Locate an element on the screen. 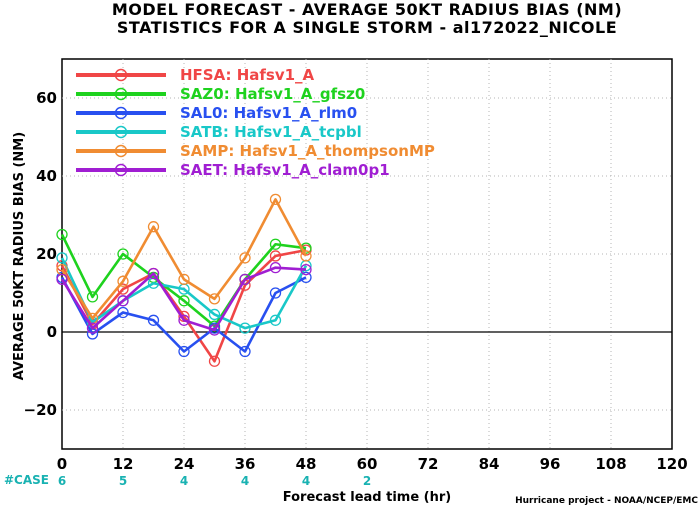 The height and width of the screenshot is (506, 700). x-tick-label: 84 is located at coordinates (489, 464).